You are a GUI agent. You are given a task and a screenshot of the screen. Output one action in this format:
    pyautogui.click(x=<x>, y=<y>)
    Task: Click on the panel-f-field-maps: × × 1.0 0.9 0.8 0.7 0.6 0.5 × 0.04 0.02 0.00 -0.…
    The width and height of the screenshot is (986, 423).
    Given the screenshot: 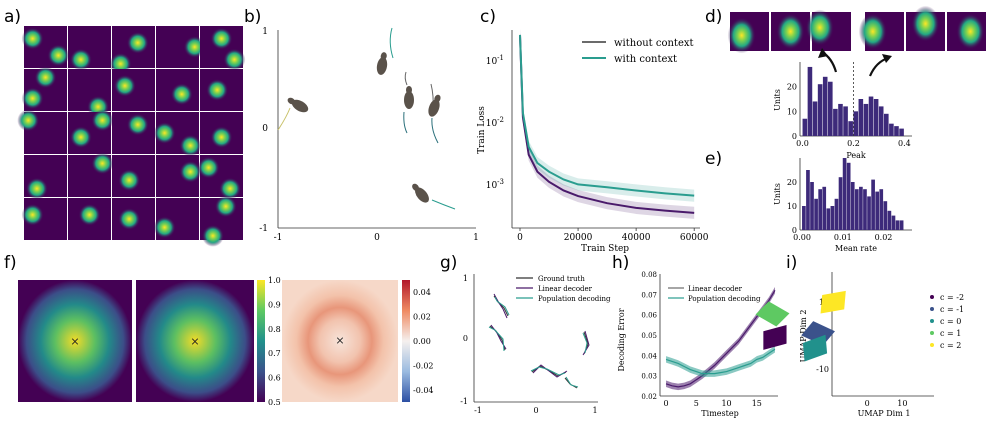 What is the action you would take?
    pyautogui.click(x=226, y=341)
    